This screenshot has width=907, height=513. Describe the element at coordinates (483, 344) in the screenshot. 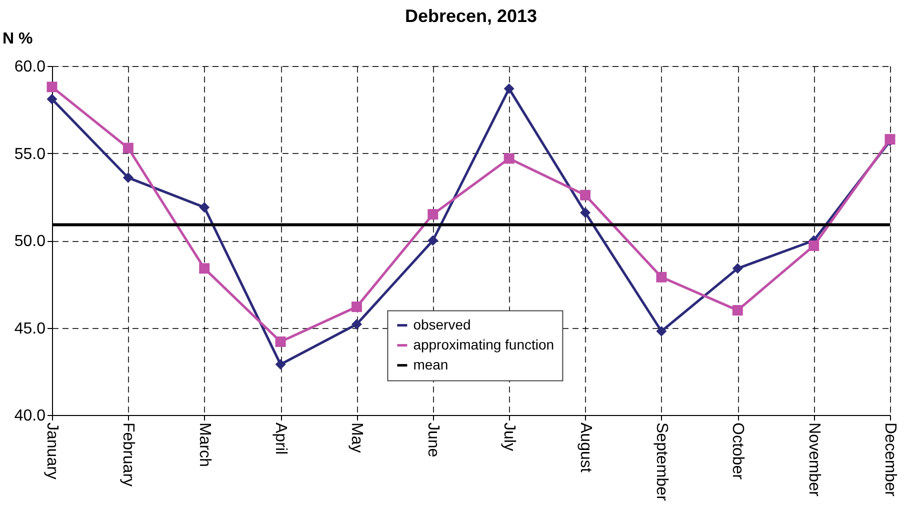

I see `legend-label: approximating function` at that location.